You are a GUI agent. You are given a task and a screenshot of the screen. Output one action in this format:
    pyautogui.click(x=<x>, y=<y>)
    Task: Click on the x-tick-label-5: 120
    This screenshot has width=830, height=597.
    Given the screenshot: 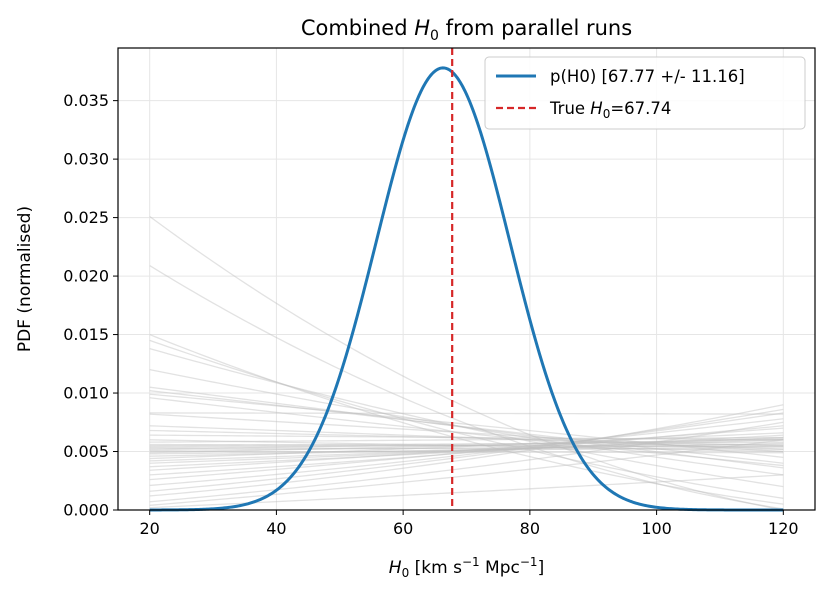 What is the action you would take?
    pyautogui.click(x=783, y=528)
    